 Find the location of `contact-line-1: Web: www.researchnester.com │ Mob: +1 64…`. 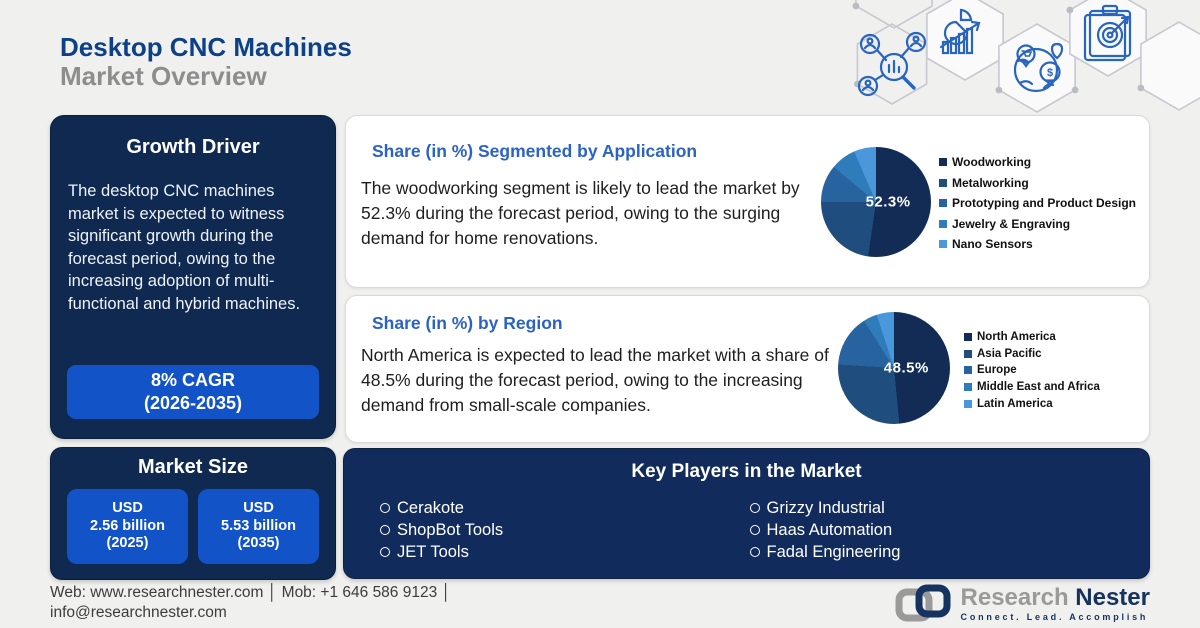

contact-line-1: Web: www.researchnester.com │ Mob: +1 64… is located at coordinates (251, 592).